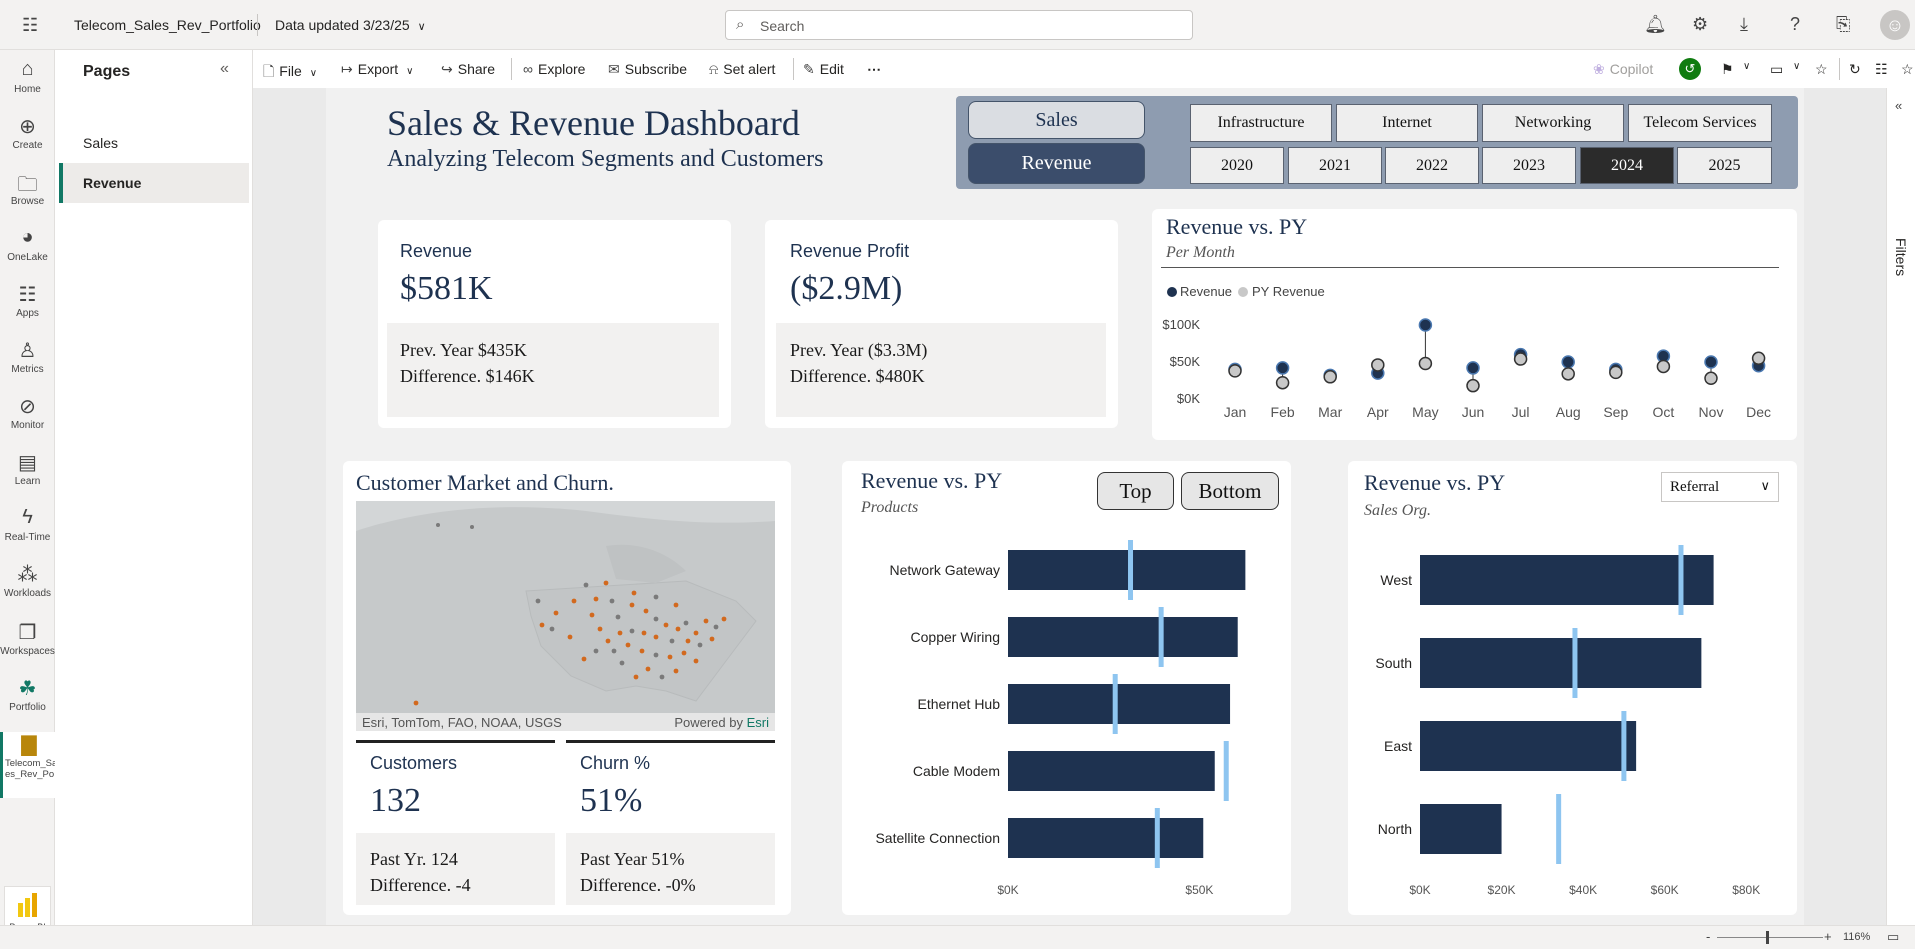 This screenshot has height=949, width=1915. Describe the element at coordinates (290, 73) in the screenshot. I see `file-menu: 🗋︎ File ∨` at that location.